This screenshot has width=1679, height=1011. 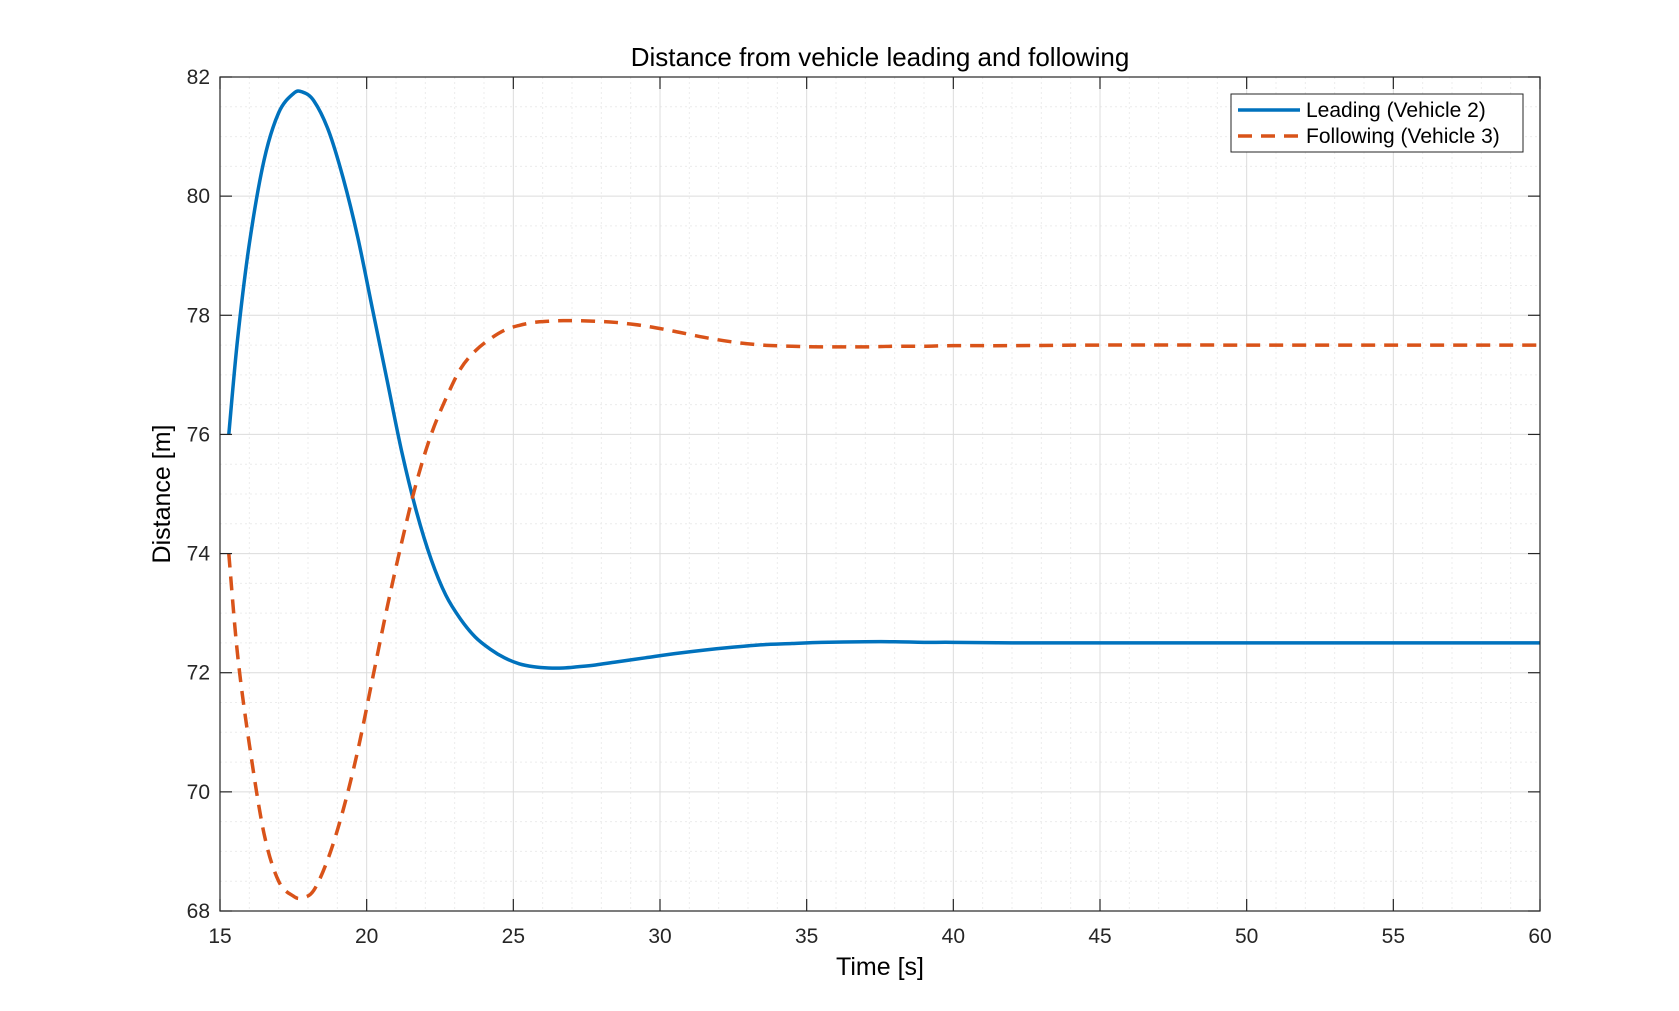 I want to click on x-tick-label: 15, so click(x=219, y=936).